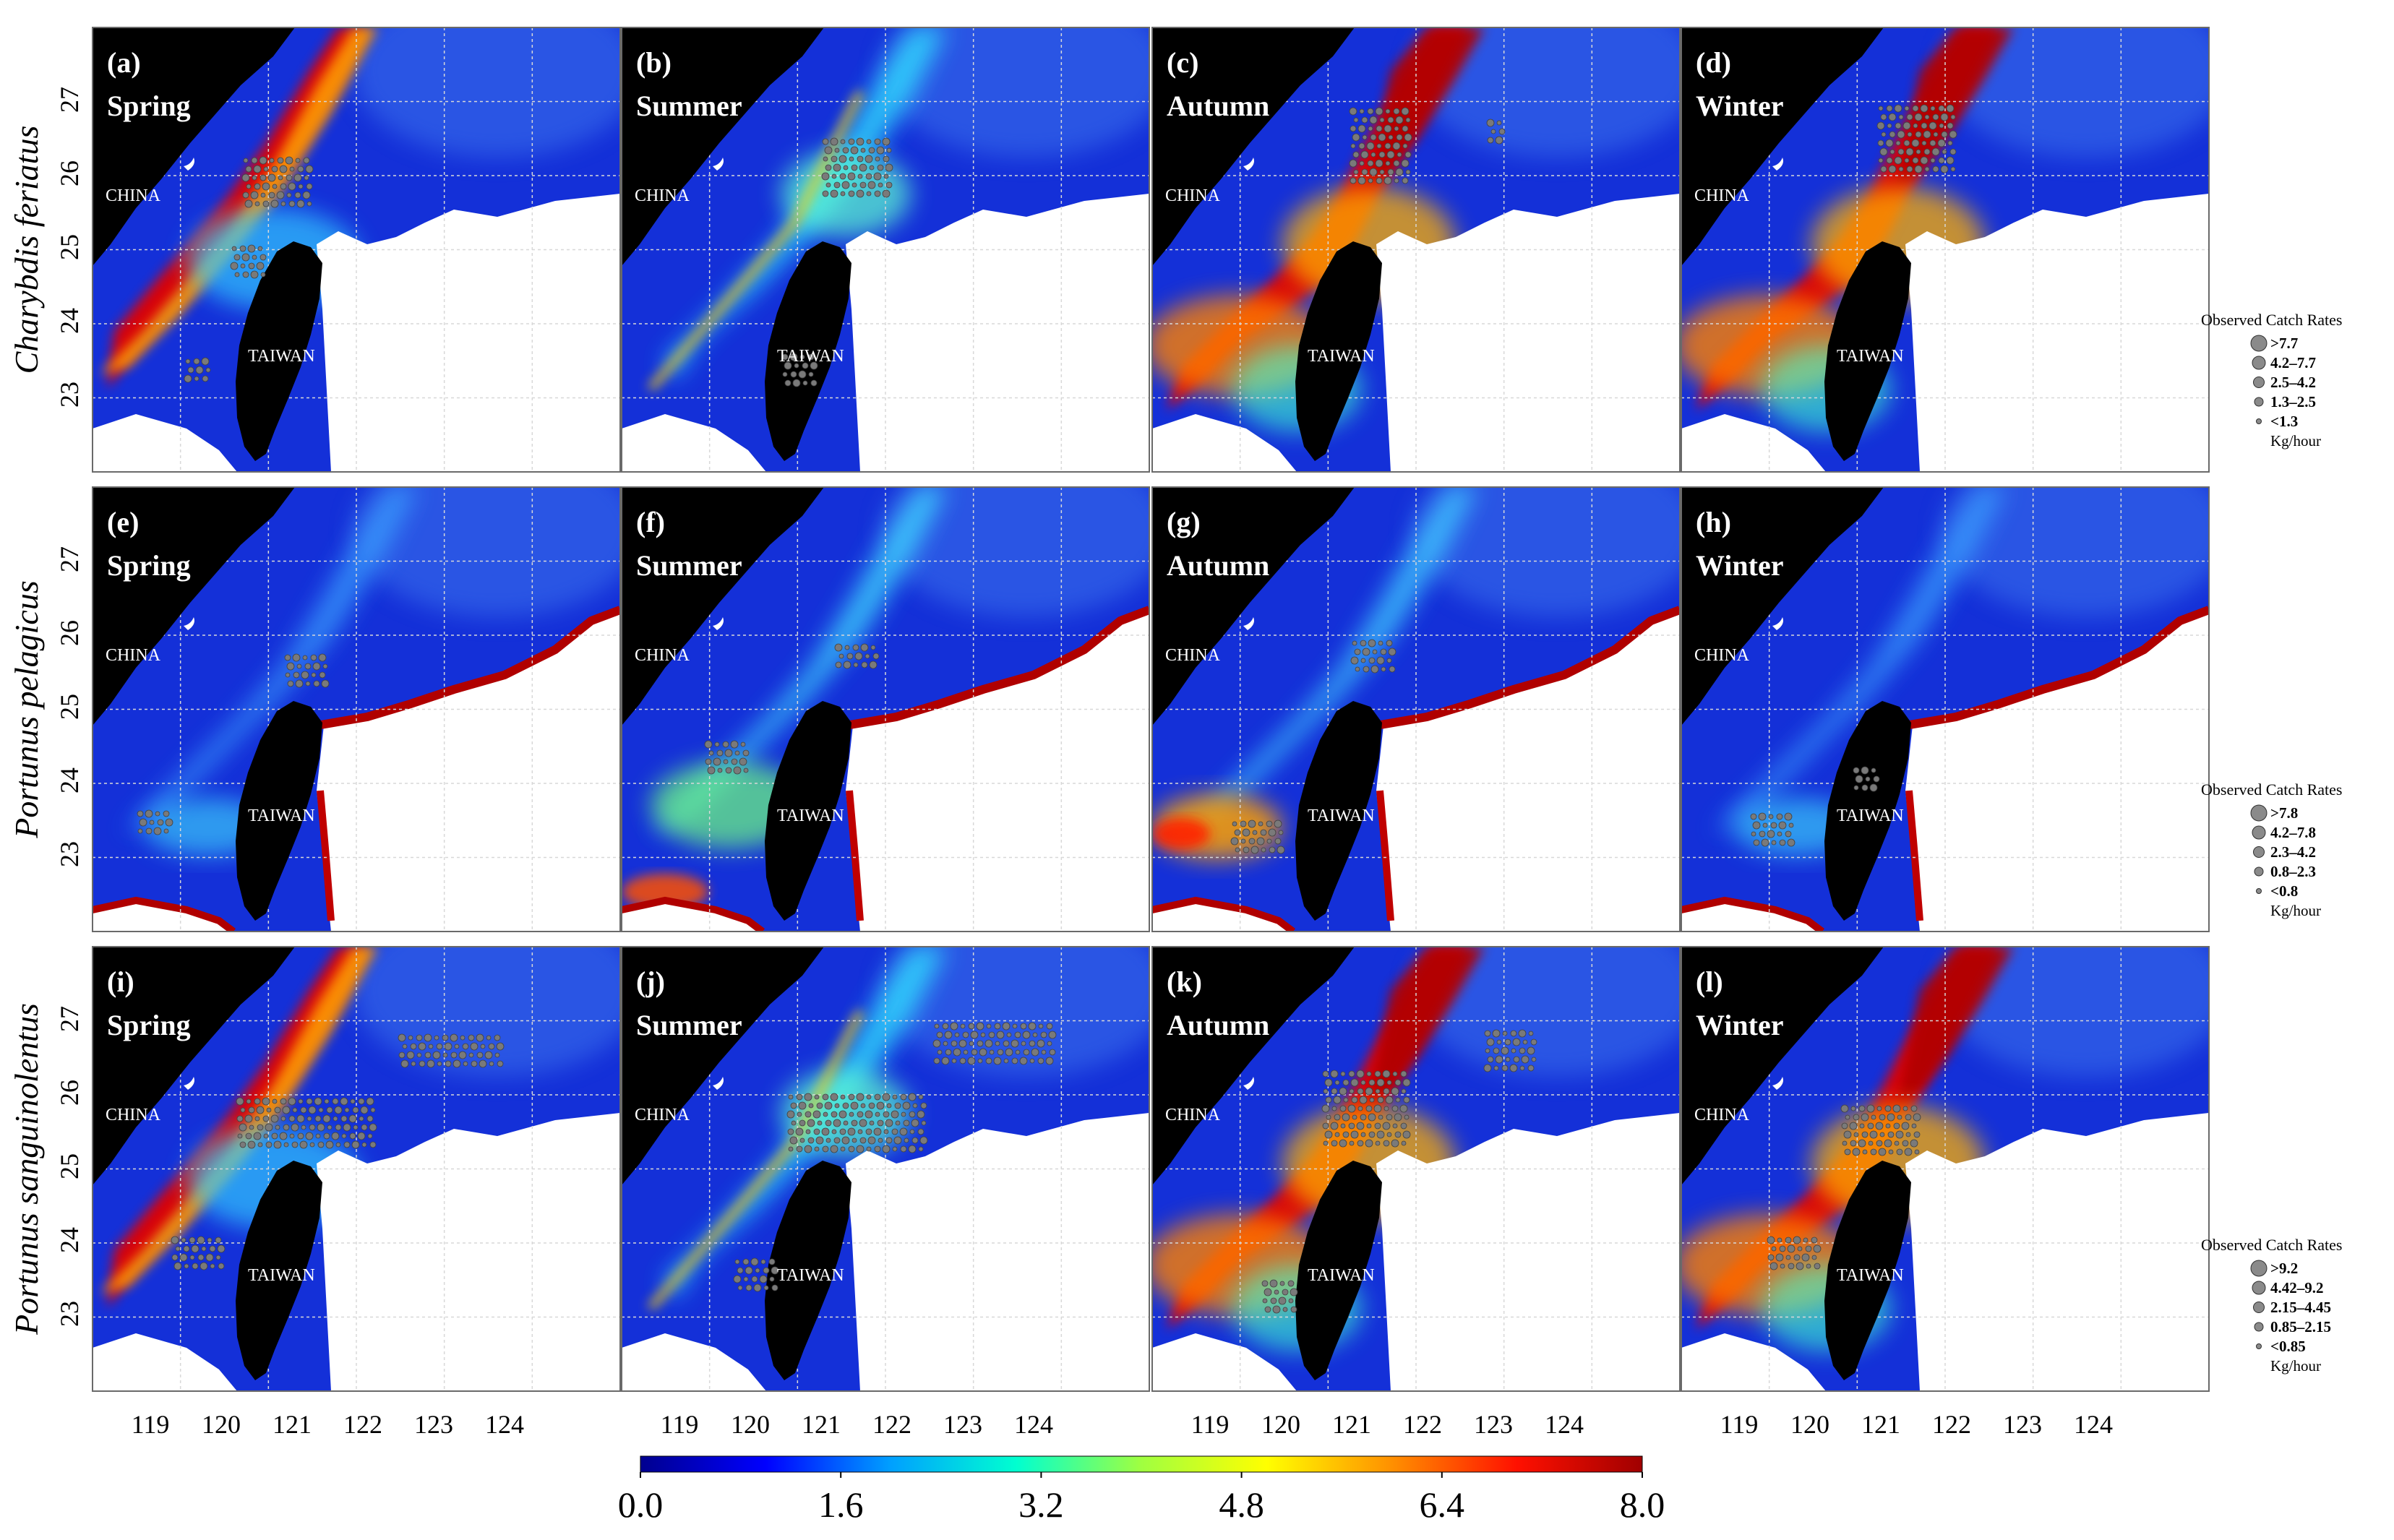 The image size is (2394, 1540). I want to click on shelf-edge-band, so click(1752, 914).